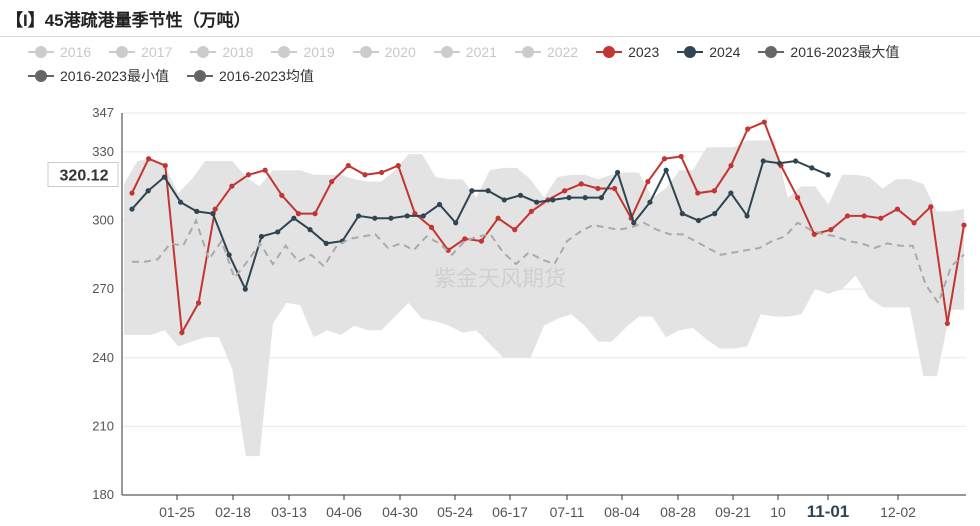 This screenshot has width=980, height=526. Describe the element at coordinates (233, 512) in the screenshot. I see `x-tick-label: 02-18` at that location.